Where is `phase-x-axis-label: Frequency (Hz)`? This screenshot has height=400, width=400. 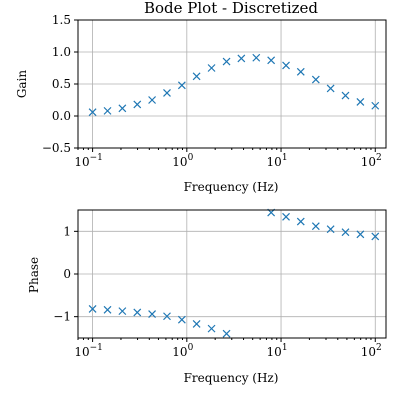 phase-x-axis-label: Frequency (Hz) is located at coordinates (231, 378).